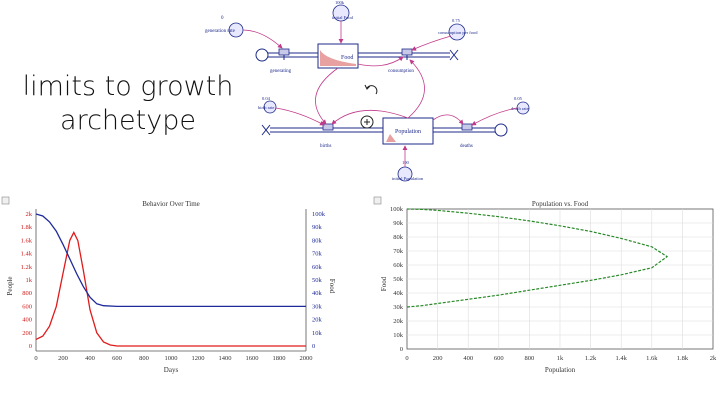  Describe the element at coordinates (622, 358) in the screenshot. I see `x-tick-label: 1.4k` at that location.